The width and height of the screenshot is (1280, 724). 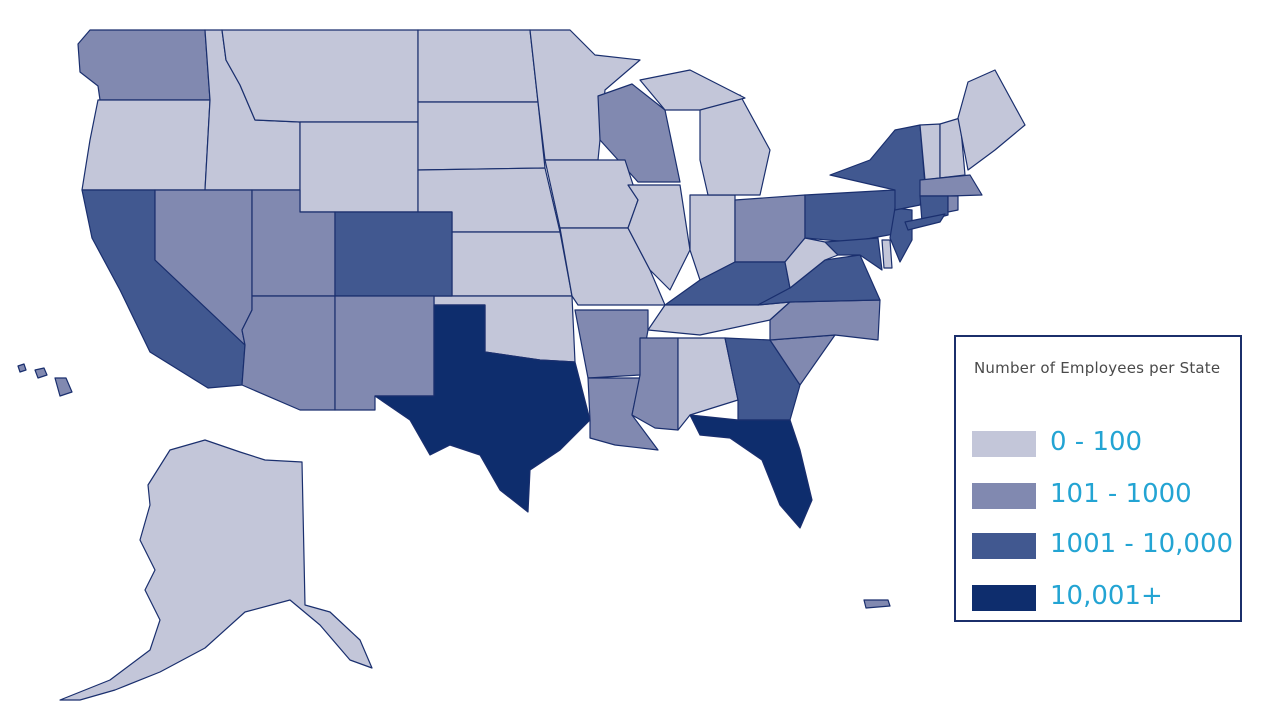 I want to click on state-iowa, so click(x=591, y=194).